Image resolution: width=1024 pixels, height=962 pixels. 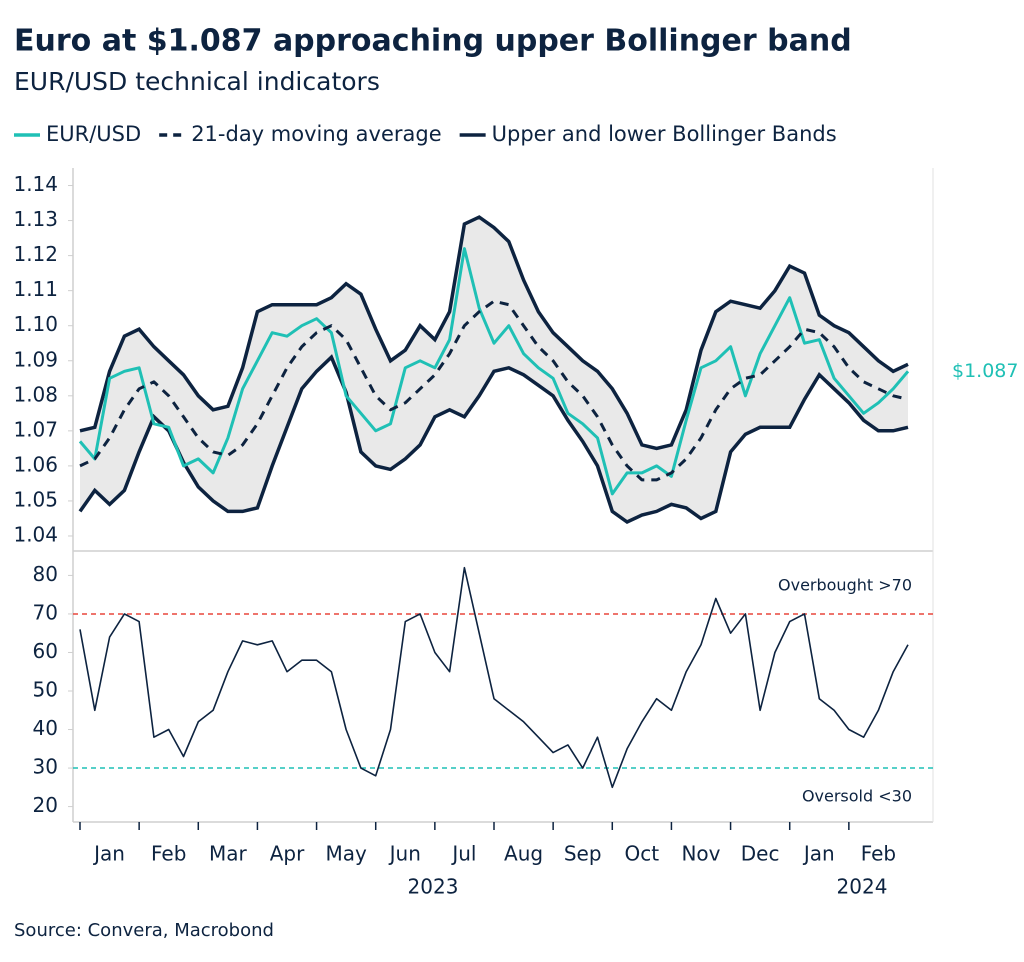 I want to click on x-tick-label: Jul, so click(x=463, y=854).